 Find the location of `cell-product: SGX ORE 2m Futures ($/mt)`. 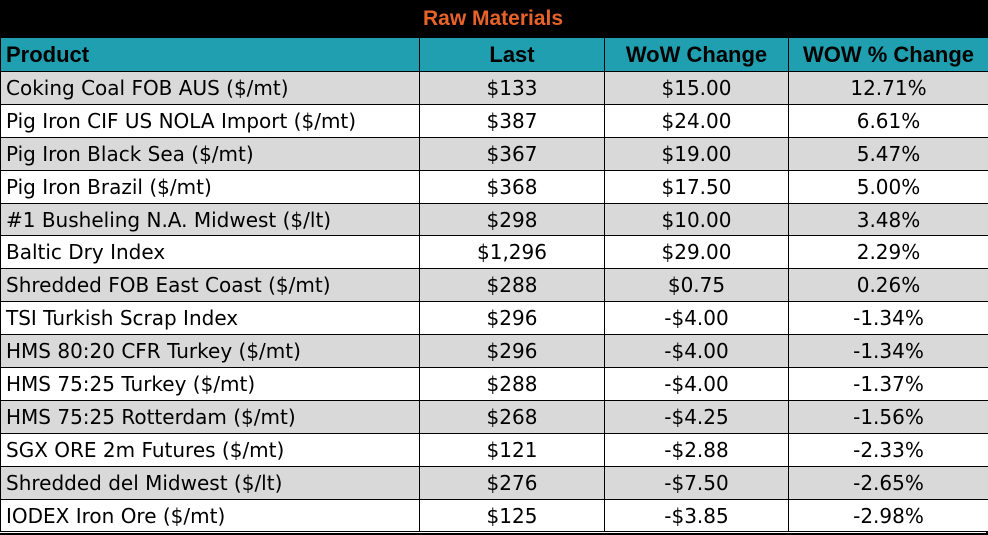

cell-product: SGX ORE 2m Futures ($/mt) is located at coordinates (210, 450).